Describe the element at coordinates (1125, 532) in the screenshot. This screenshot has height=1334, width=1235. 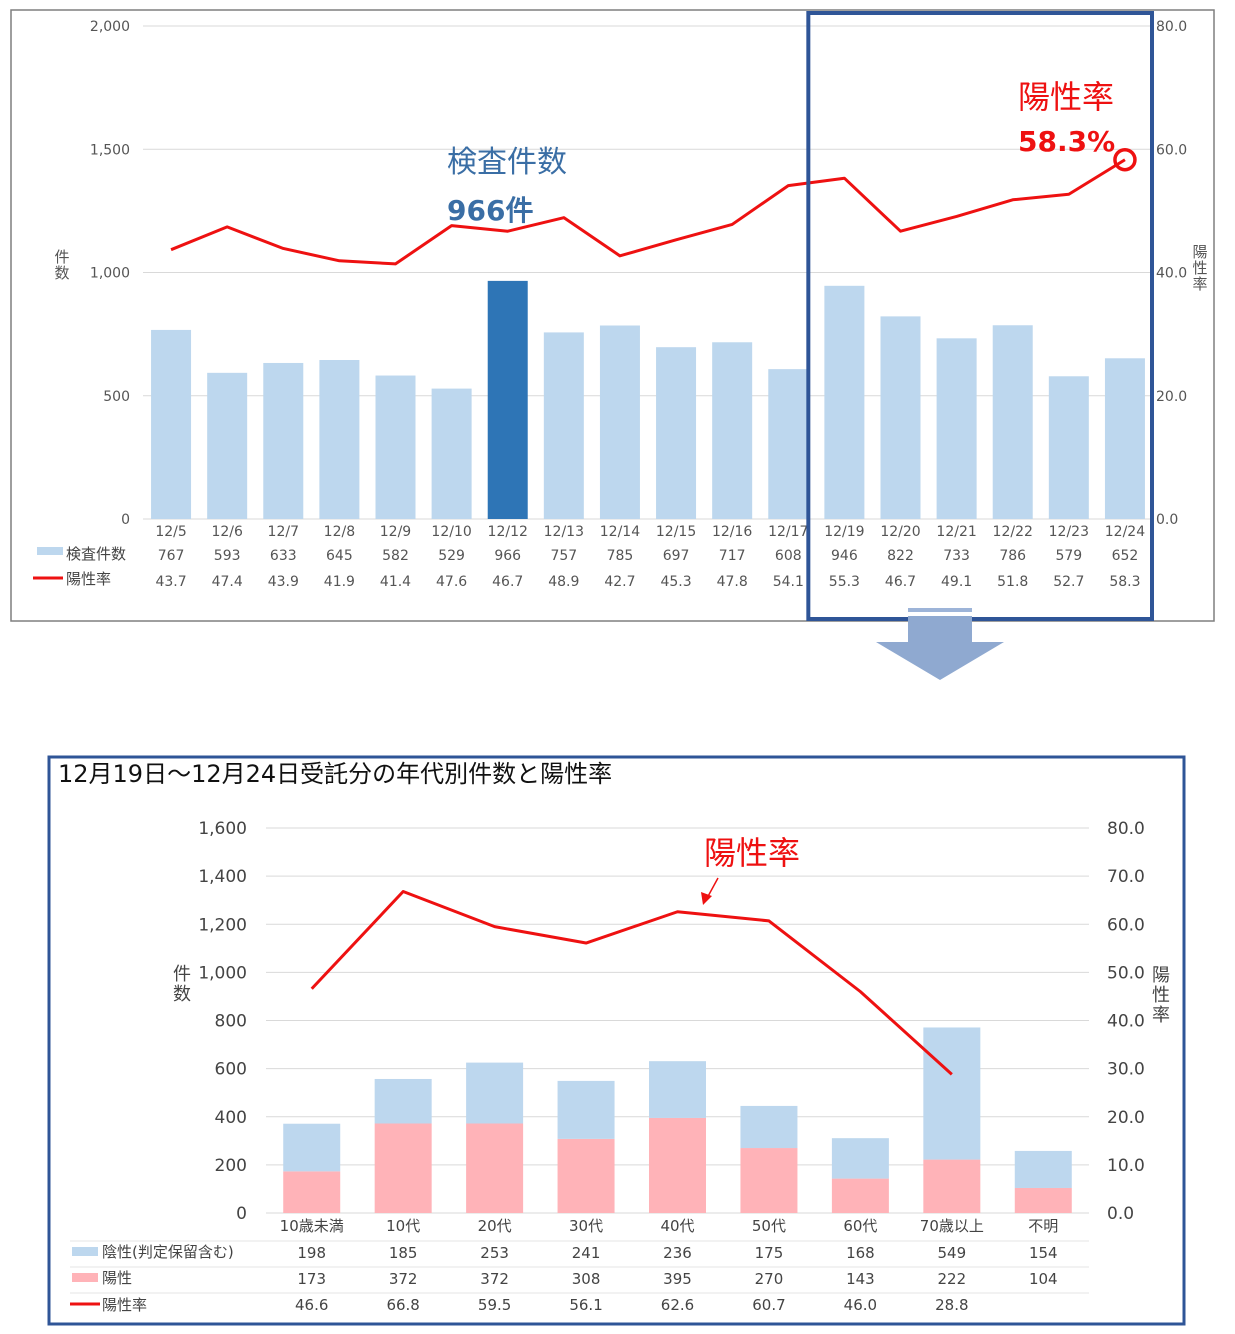
I see `x-tick-label: 12/24` at that location.